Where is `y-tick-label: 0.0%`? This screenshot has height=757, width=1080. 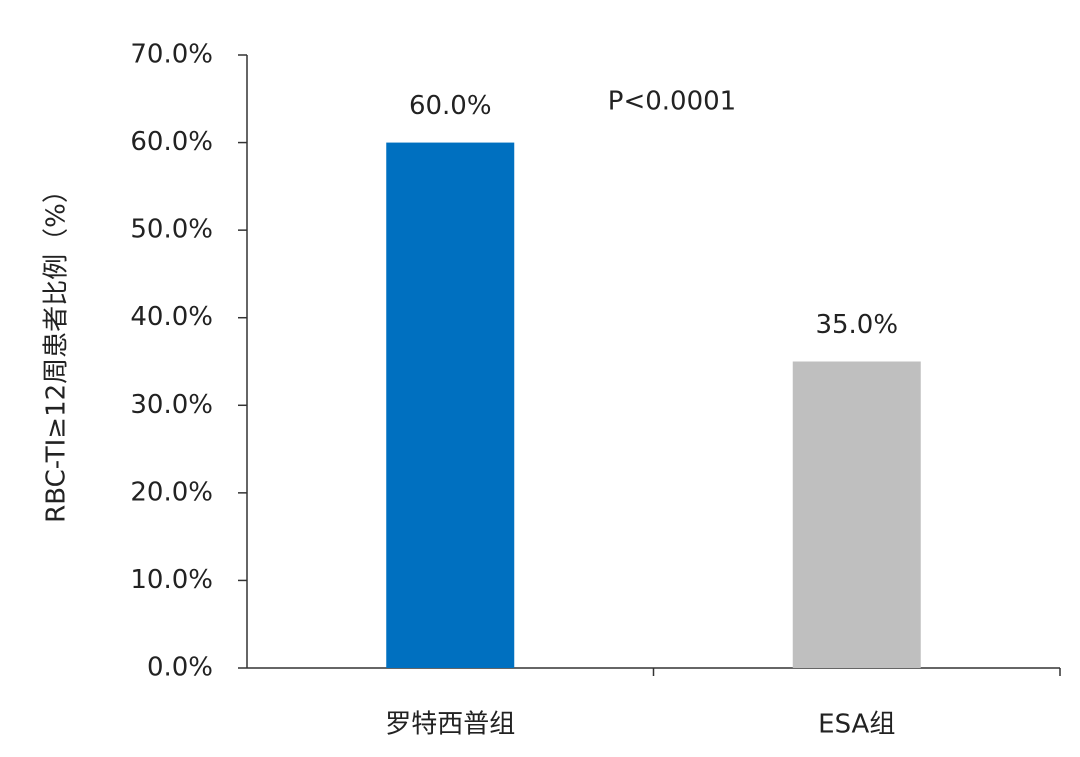 y-tick-label: 0.0% is located at coordinates (180, 668).